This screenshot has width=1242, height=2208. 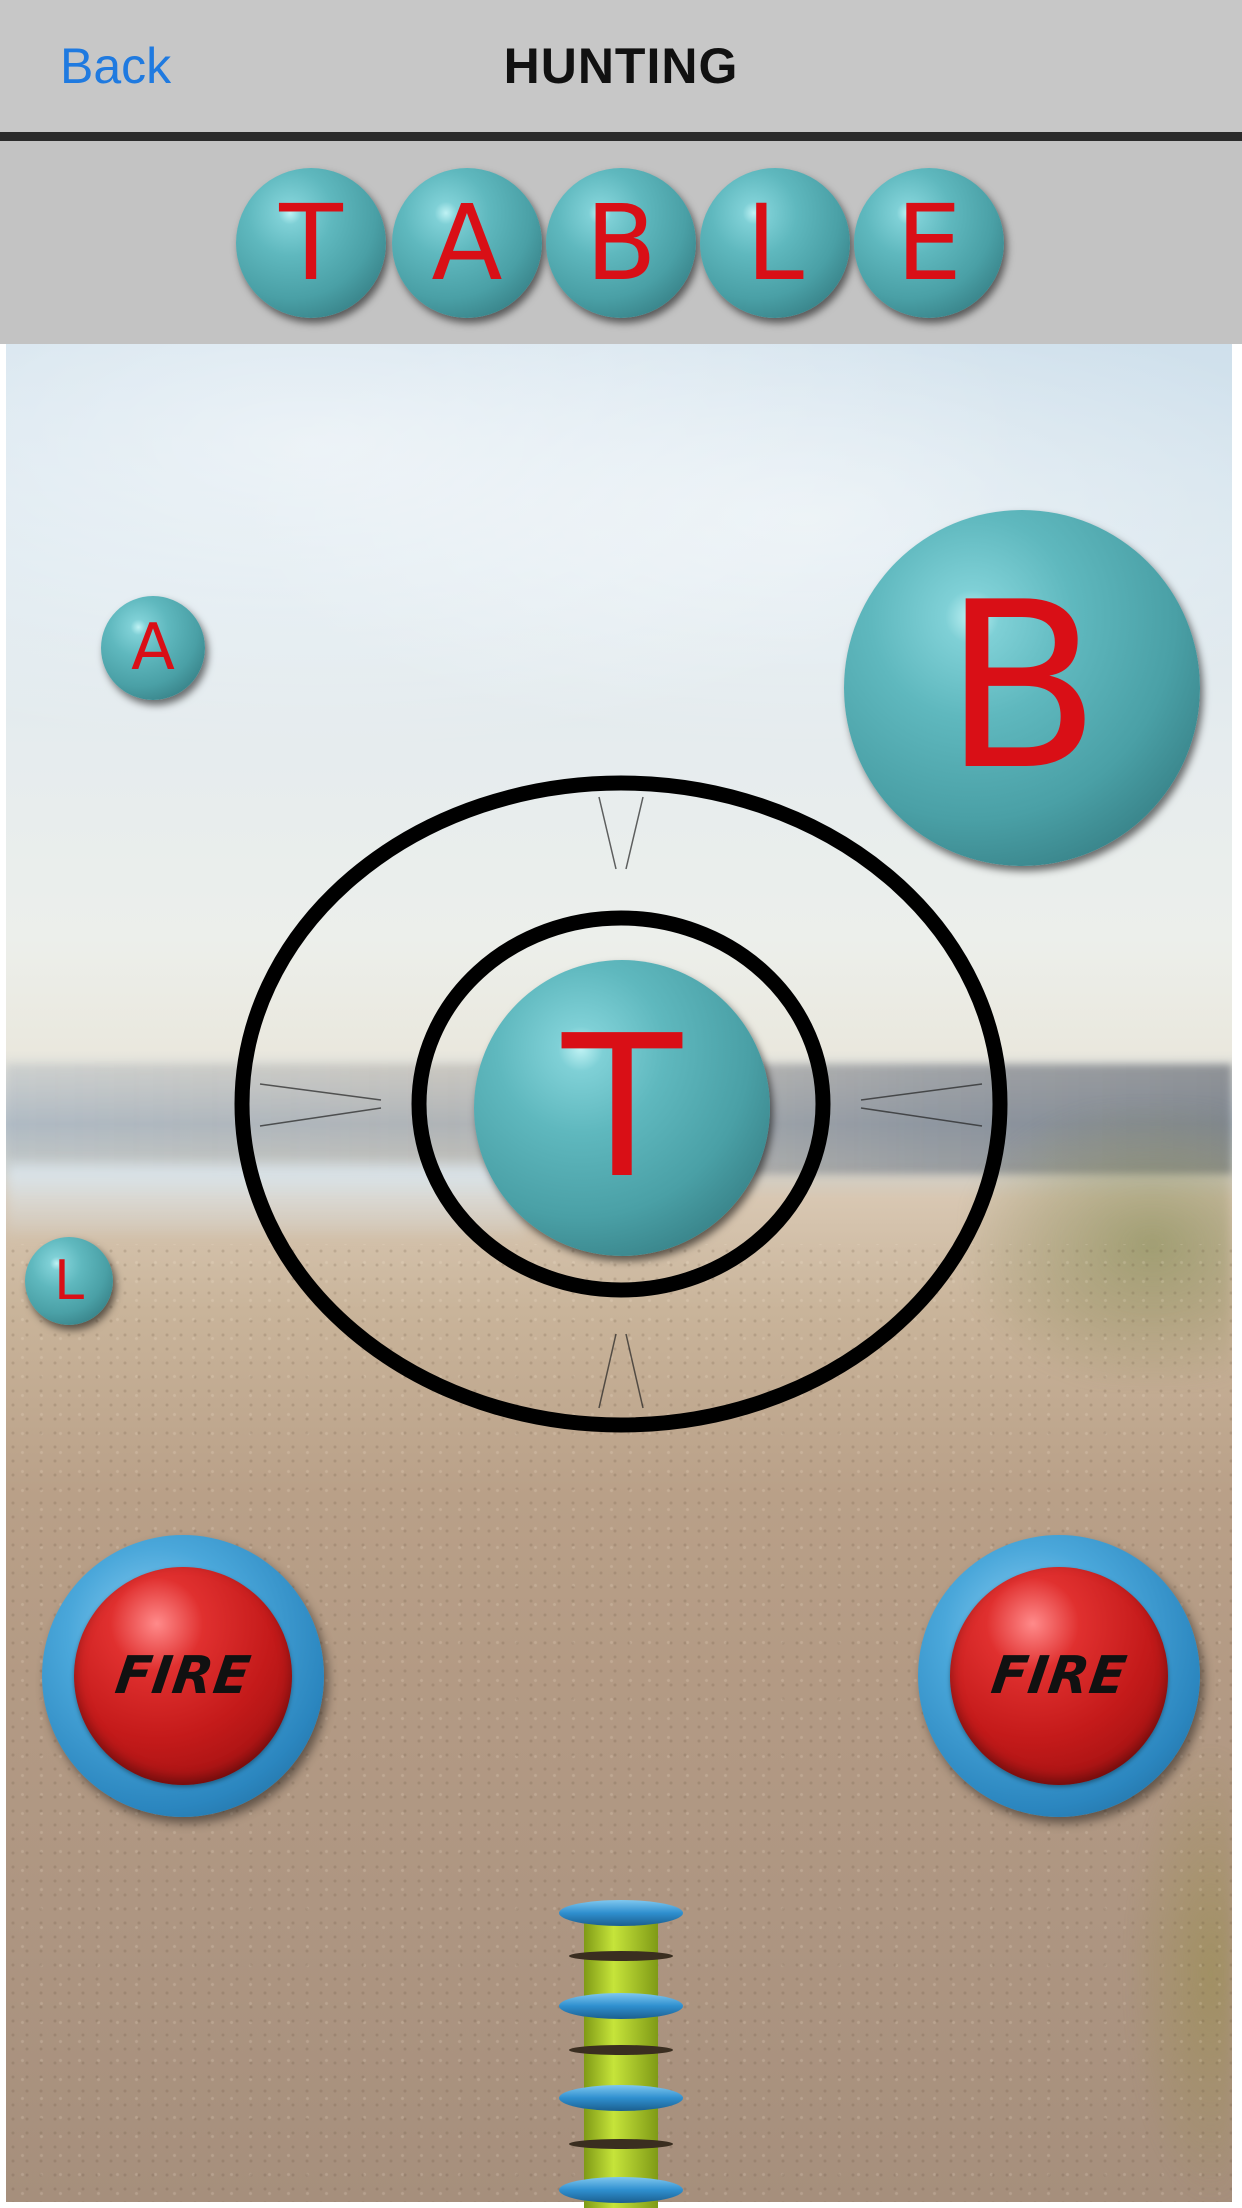 I want to click on tray-letter-ball: B, so click(x=621, y=243).